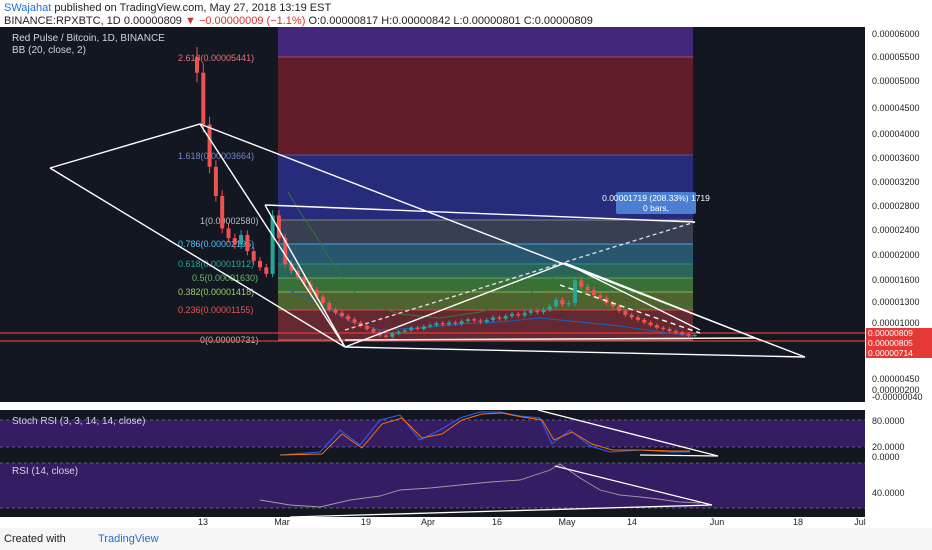  Describe the element at coordinates (896, 390) in the screenshot. I see `price-tick: 0.00000200` at that location.